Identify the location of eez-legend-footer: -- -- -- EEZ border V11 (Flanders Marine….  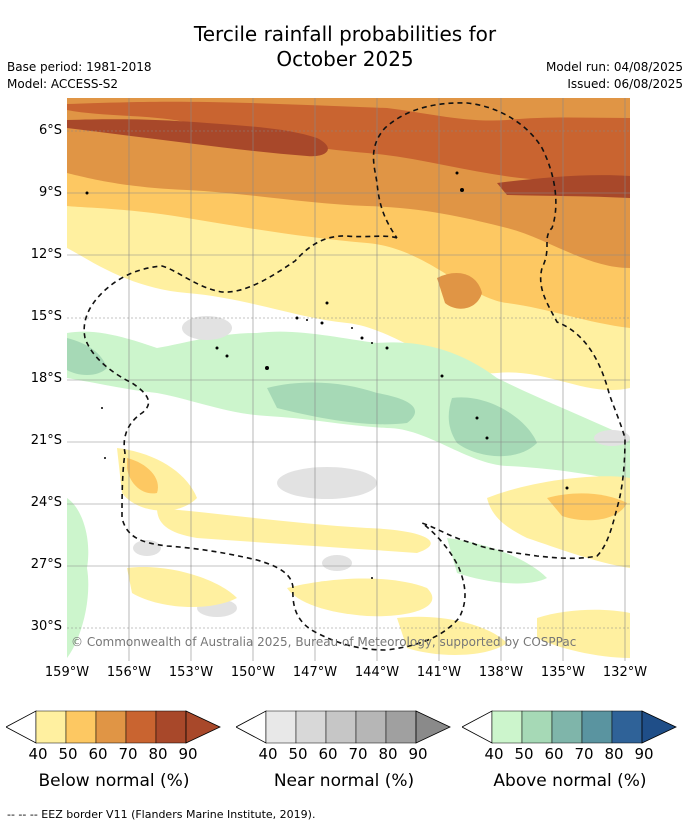
(161, 814).